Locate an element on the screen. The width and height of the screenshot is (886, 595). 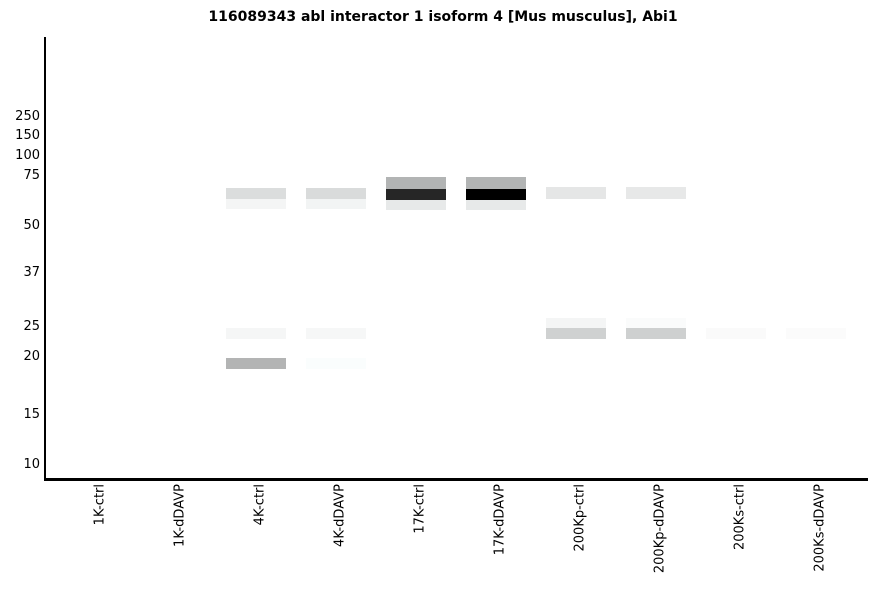
gel-band-4K-dDAVP-24kda is located at coordinates (336, 333).